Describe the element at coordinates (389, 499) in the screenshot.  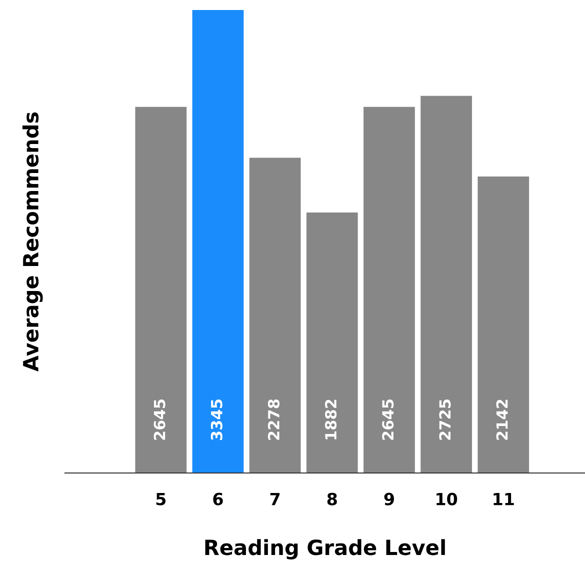
I see `x-tick-label: 9` at that location.